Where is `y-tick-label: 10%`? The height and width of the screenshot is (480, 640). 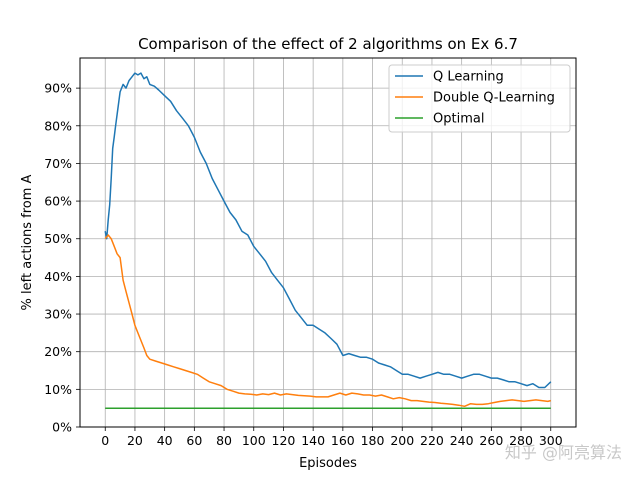
y-tick-label: 10% is located at coordinates (58, 389).